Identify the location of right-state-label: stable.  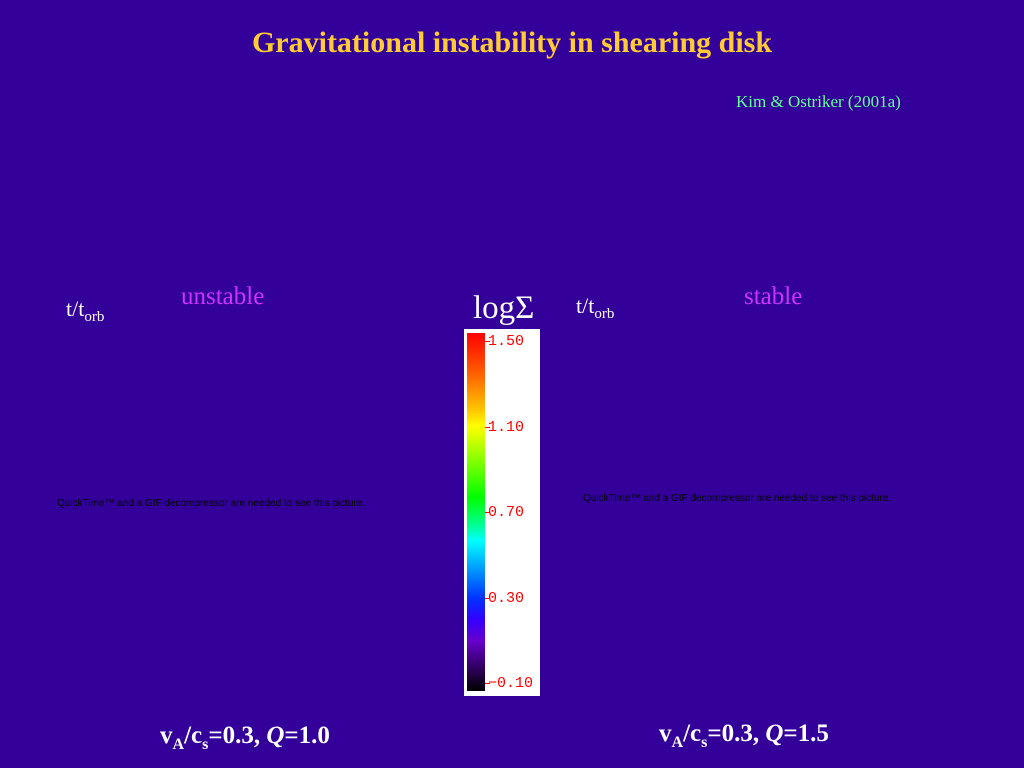
(773, 296).